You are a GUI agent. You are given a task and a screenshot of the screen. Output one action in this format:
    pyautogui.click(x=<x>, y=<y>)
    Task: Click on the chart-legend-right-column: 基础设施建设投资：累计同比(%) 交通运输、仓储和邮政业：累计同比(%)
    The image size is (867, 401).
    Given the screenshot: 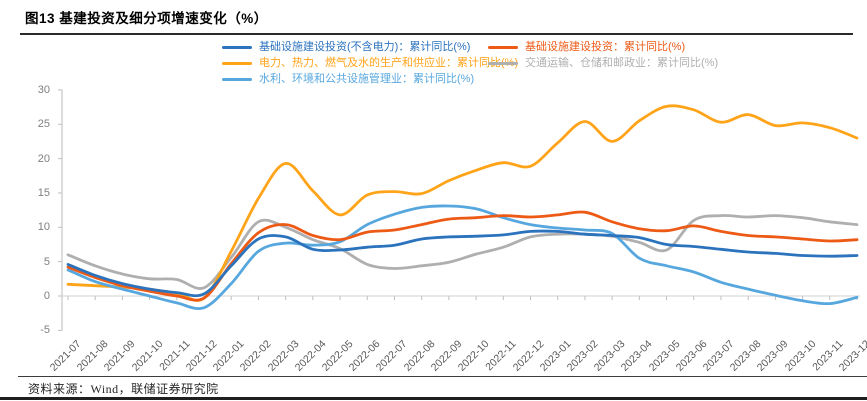 What is the action you would take?
    pyautogui.click(x=603, y=55)
    